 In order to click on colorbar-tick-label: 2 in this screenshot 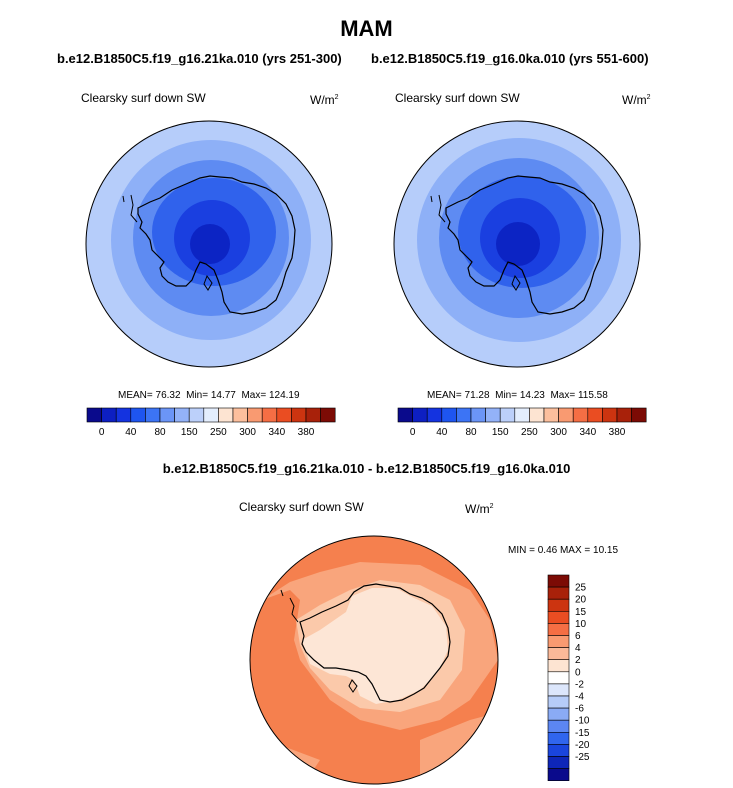, I will do `click(578, 660)`.